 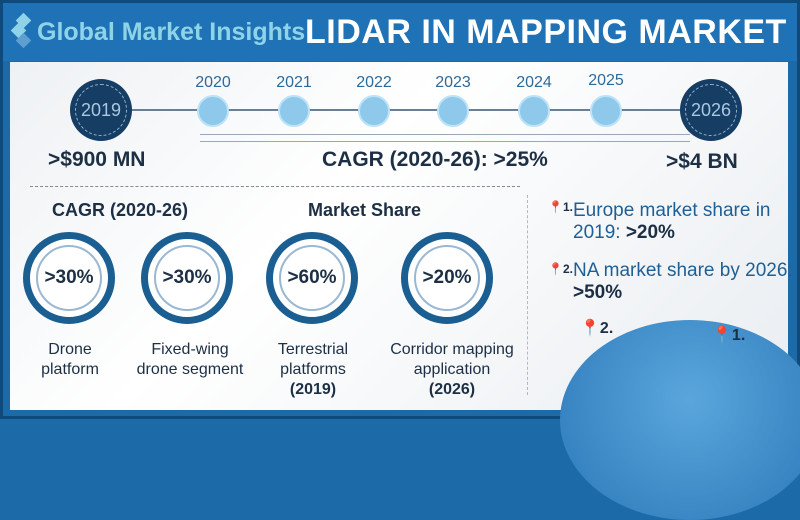 What do you see at coordinates (452, 369) in the screenshot?
I see `corridor-label: Corridor mapping application (2026)` at bounding box center [452, 369].